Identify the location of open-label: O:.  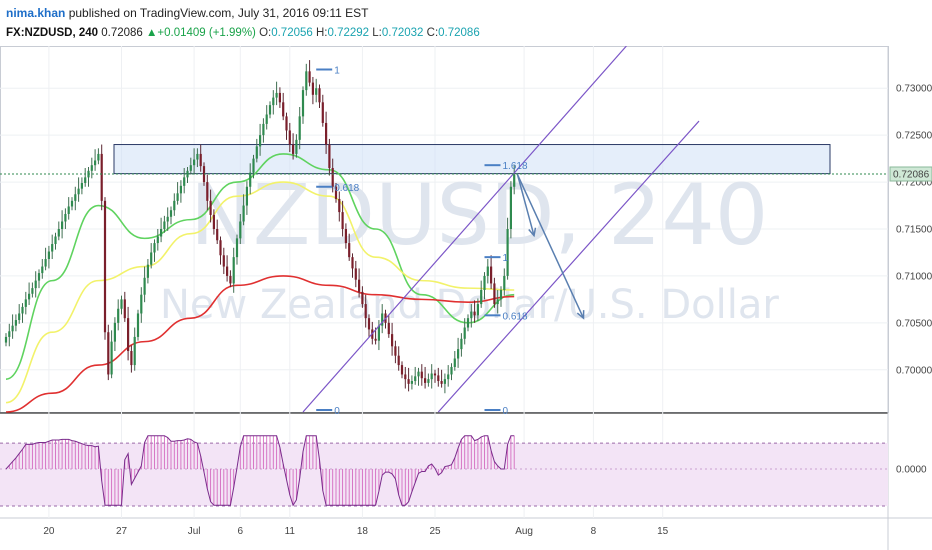
(265, 33).